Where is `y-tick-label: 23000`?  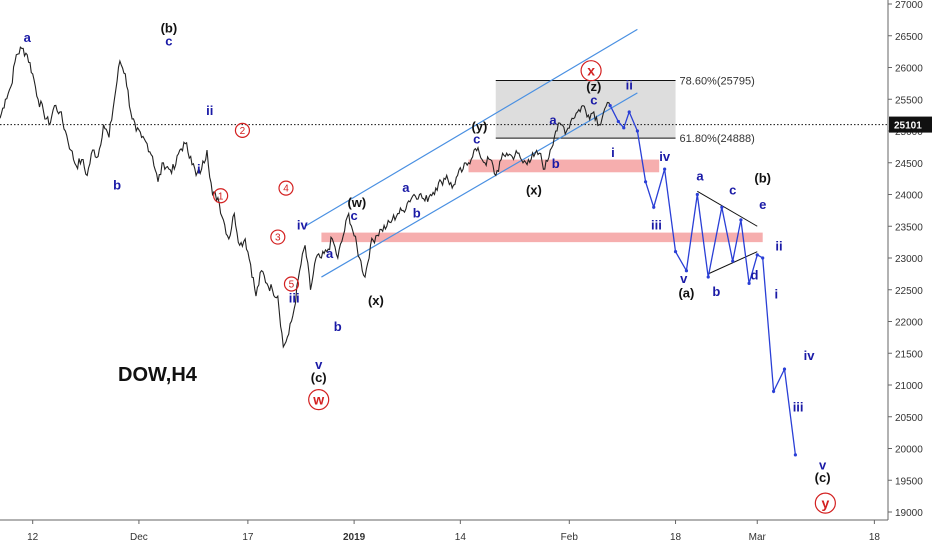 y-tick-label: 23000 is located at coordinates (909, 259).